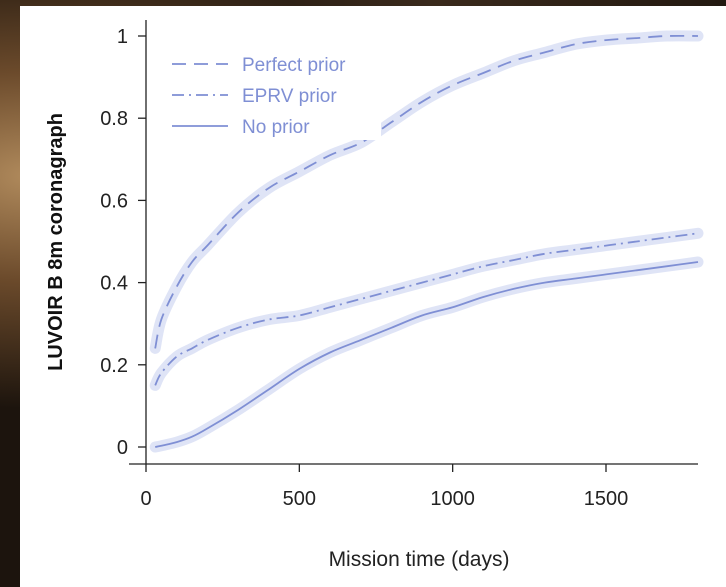  I want to click on y-tick-label-2: 0.2, so click(114, 366).